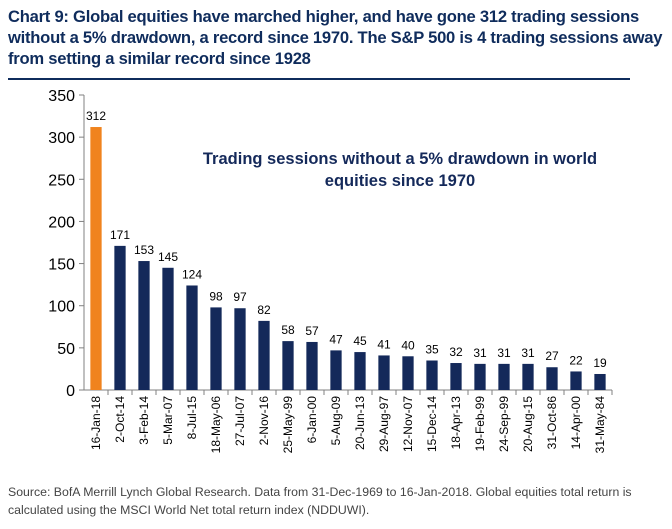  What do you see at coordinates (384, 344) in the screenshot?
I see `data-label: 41` at bounding box center [384, 344].